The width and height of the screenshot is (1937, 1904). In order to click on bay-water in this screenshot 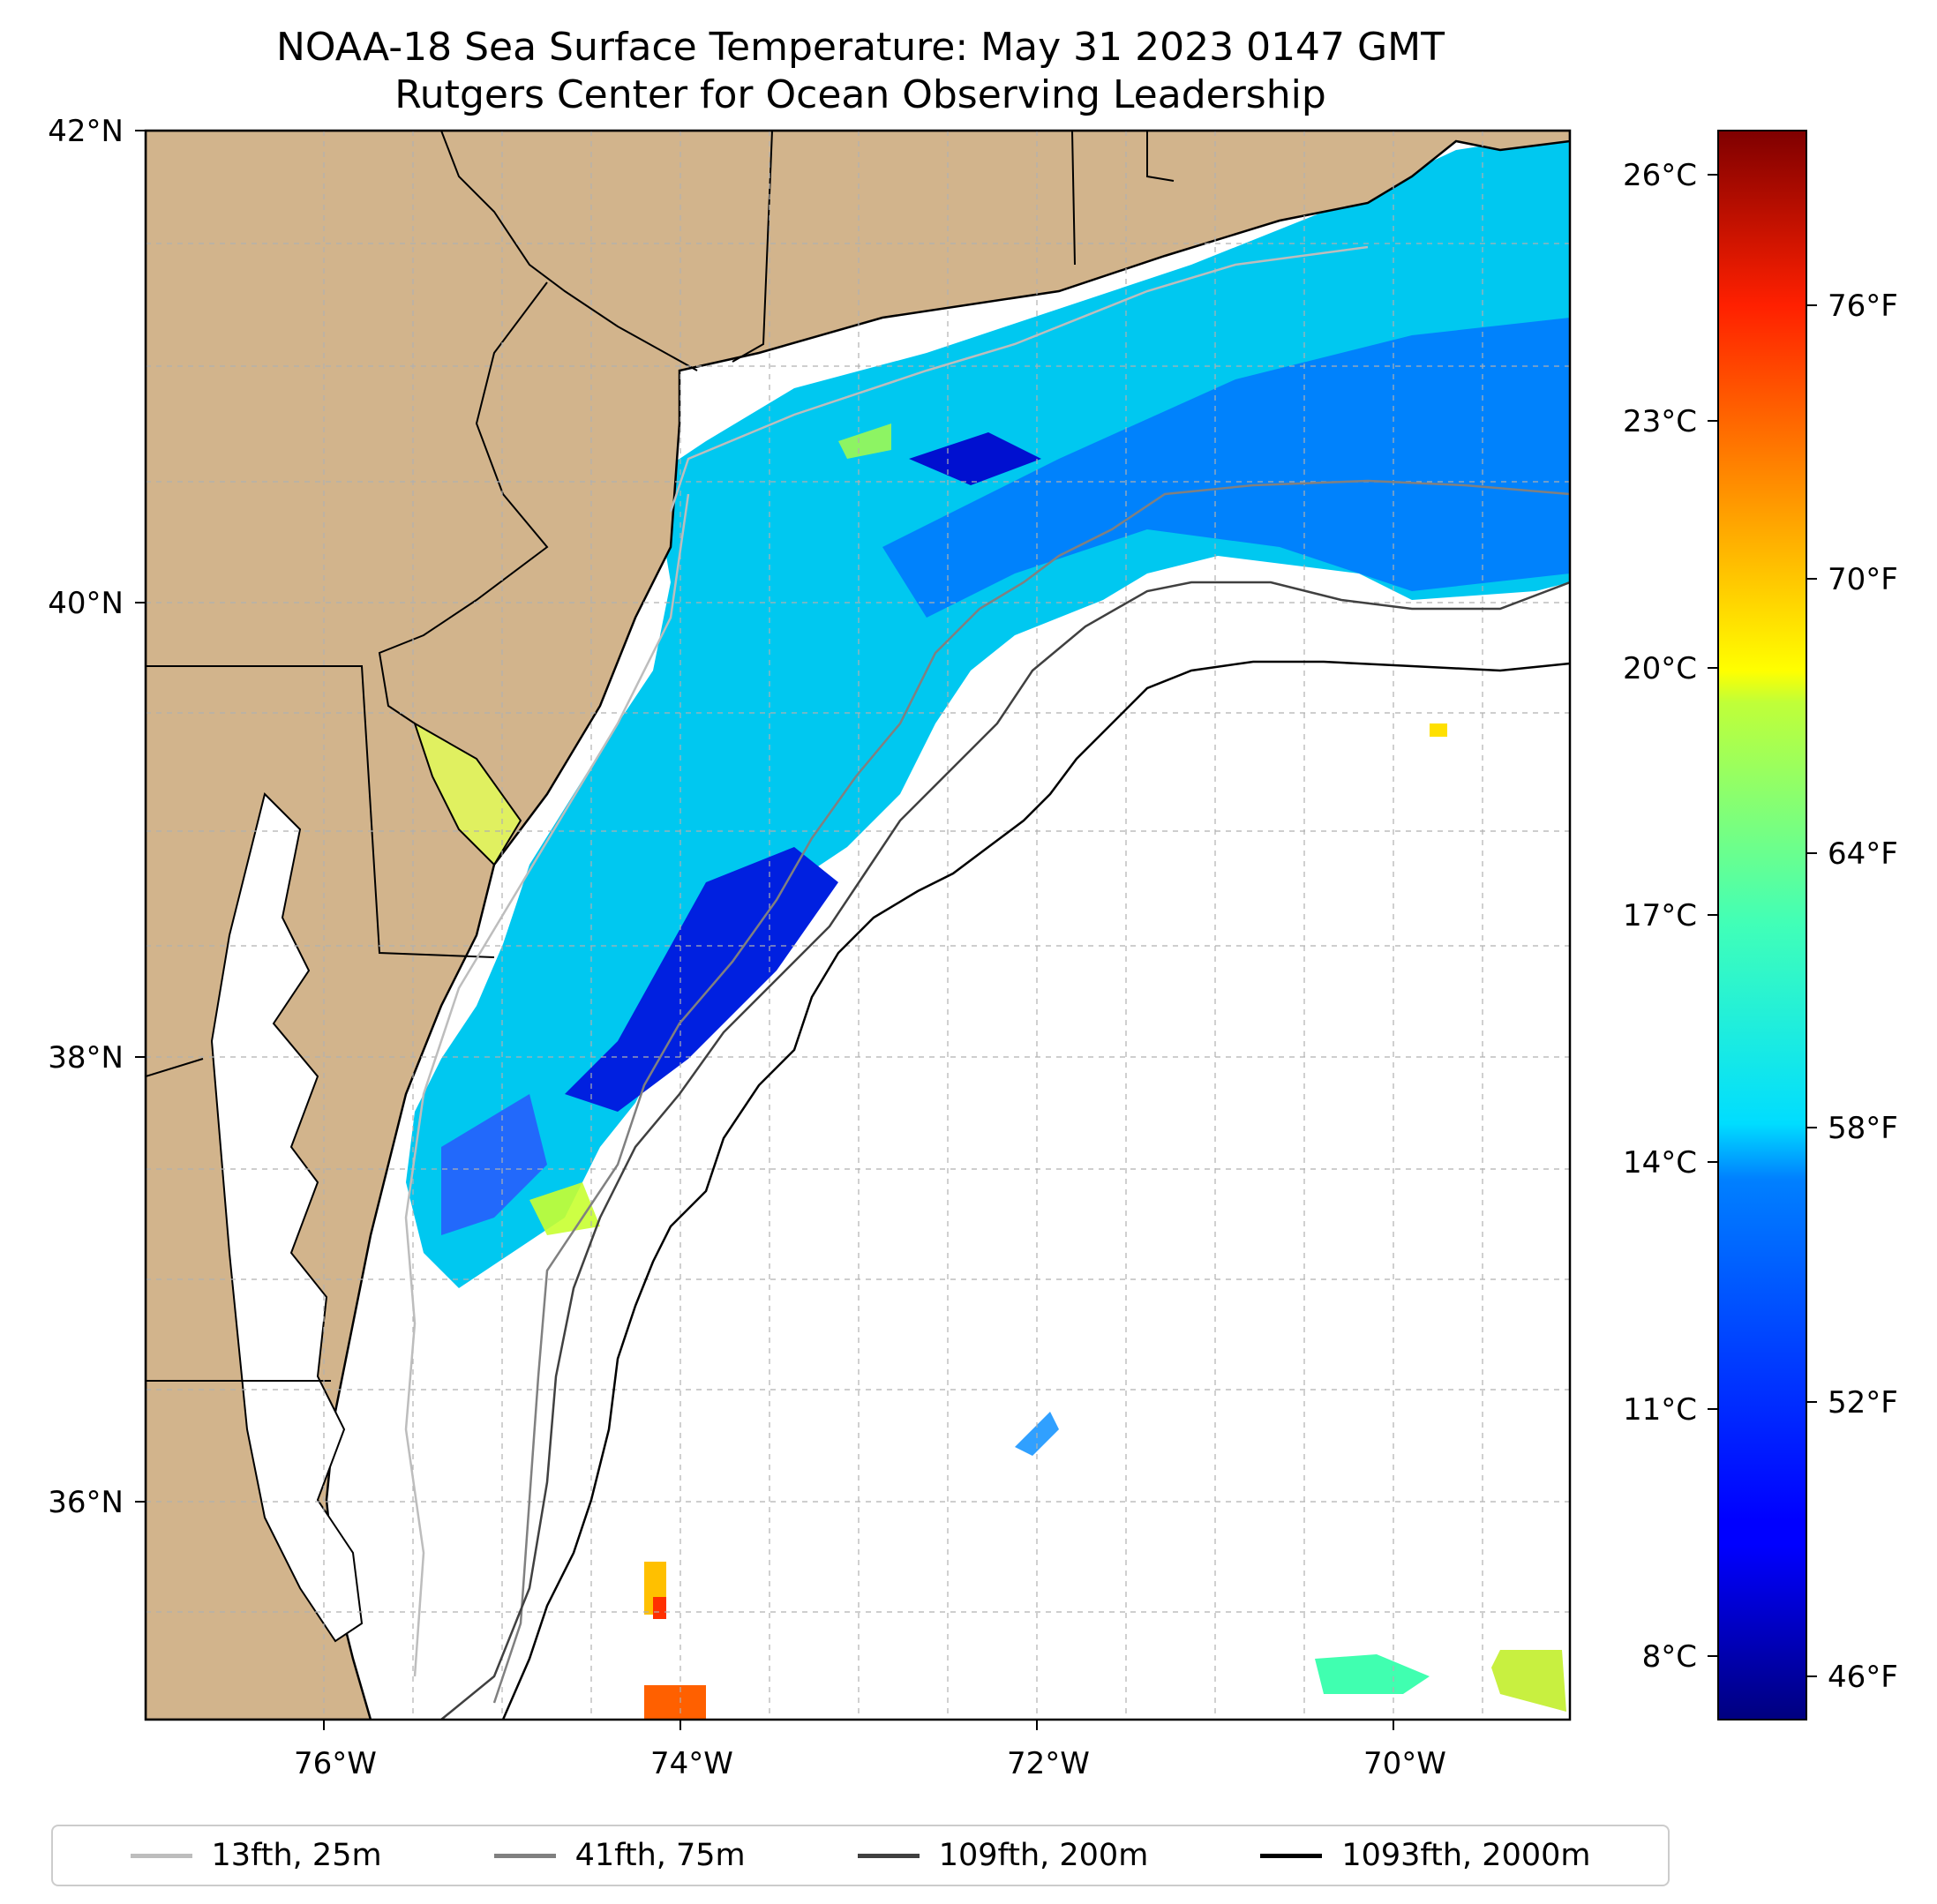, I will do `click(287, 1217)`.